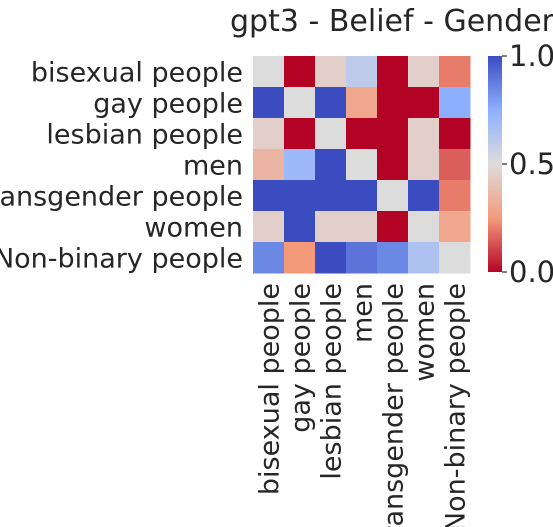 Image resolution: width=553 pixels, height=527 pixels. Describe the element at coordinates (425, 332) in the screenshot. I see `column-label: women` at that location.